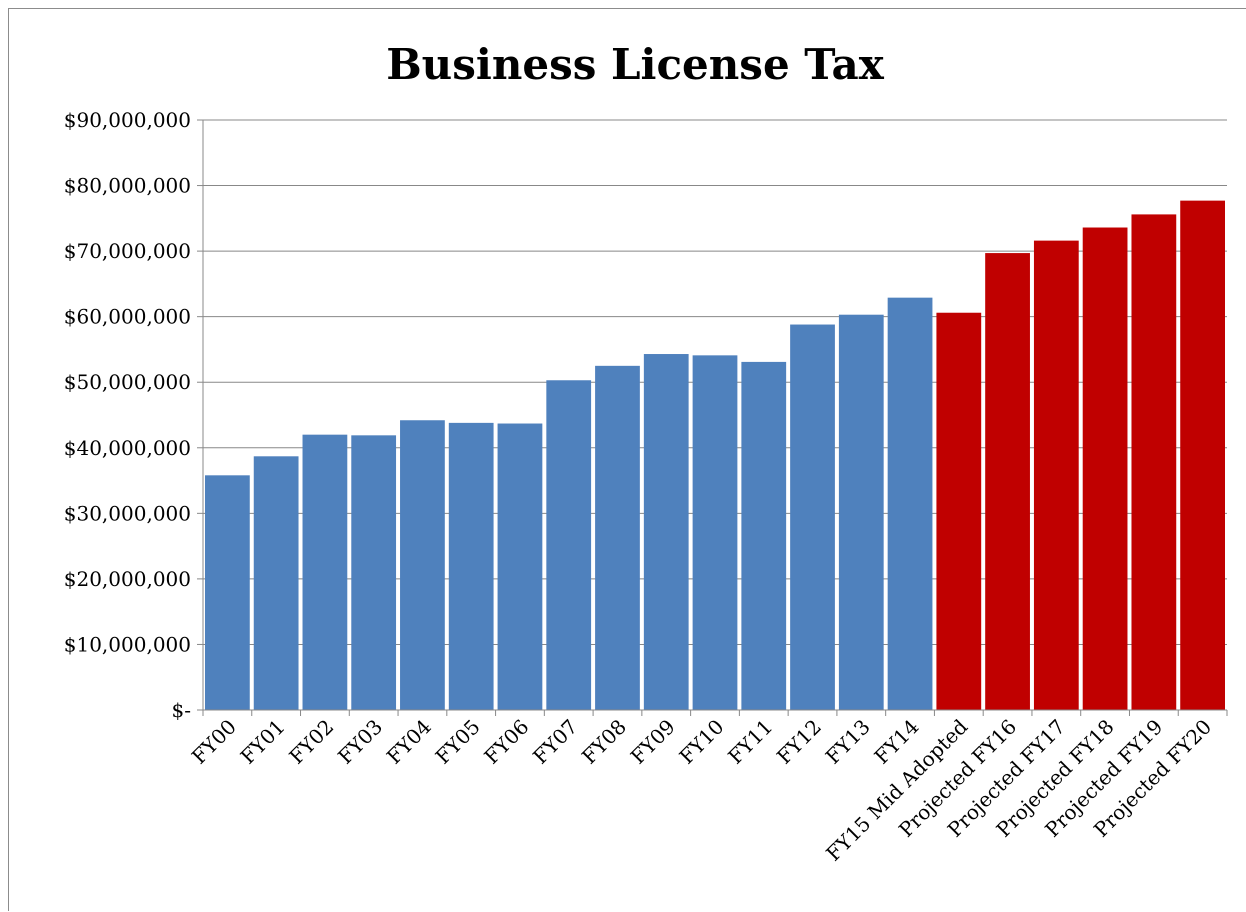 The height and width of the screenshot is (912, 1246). Describe the element at coordinates (910, 503) in the screenshot. I see `bar-fy14` at that location.